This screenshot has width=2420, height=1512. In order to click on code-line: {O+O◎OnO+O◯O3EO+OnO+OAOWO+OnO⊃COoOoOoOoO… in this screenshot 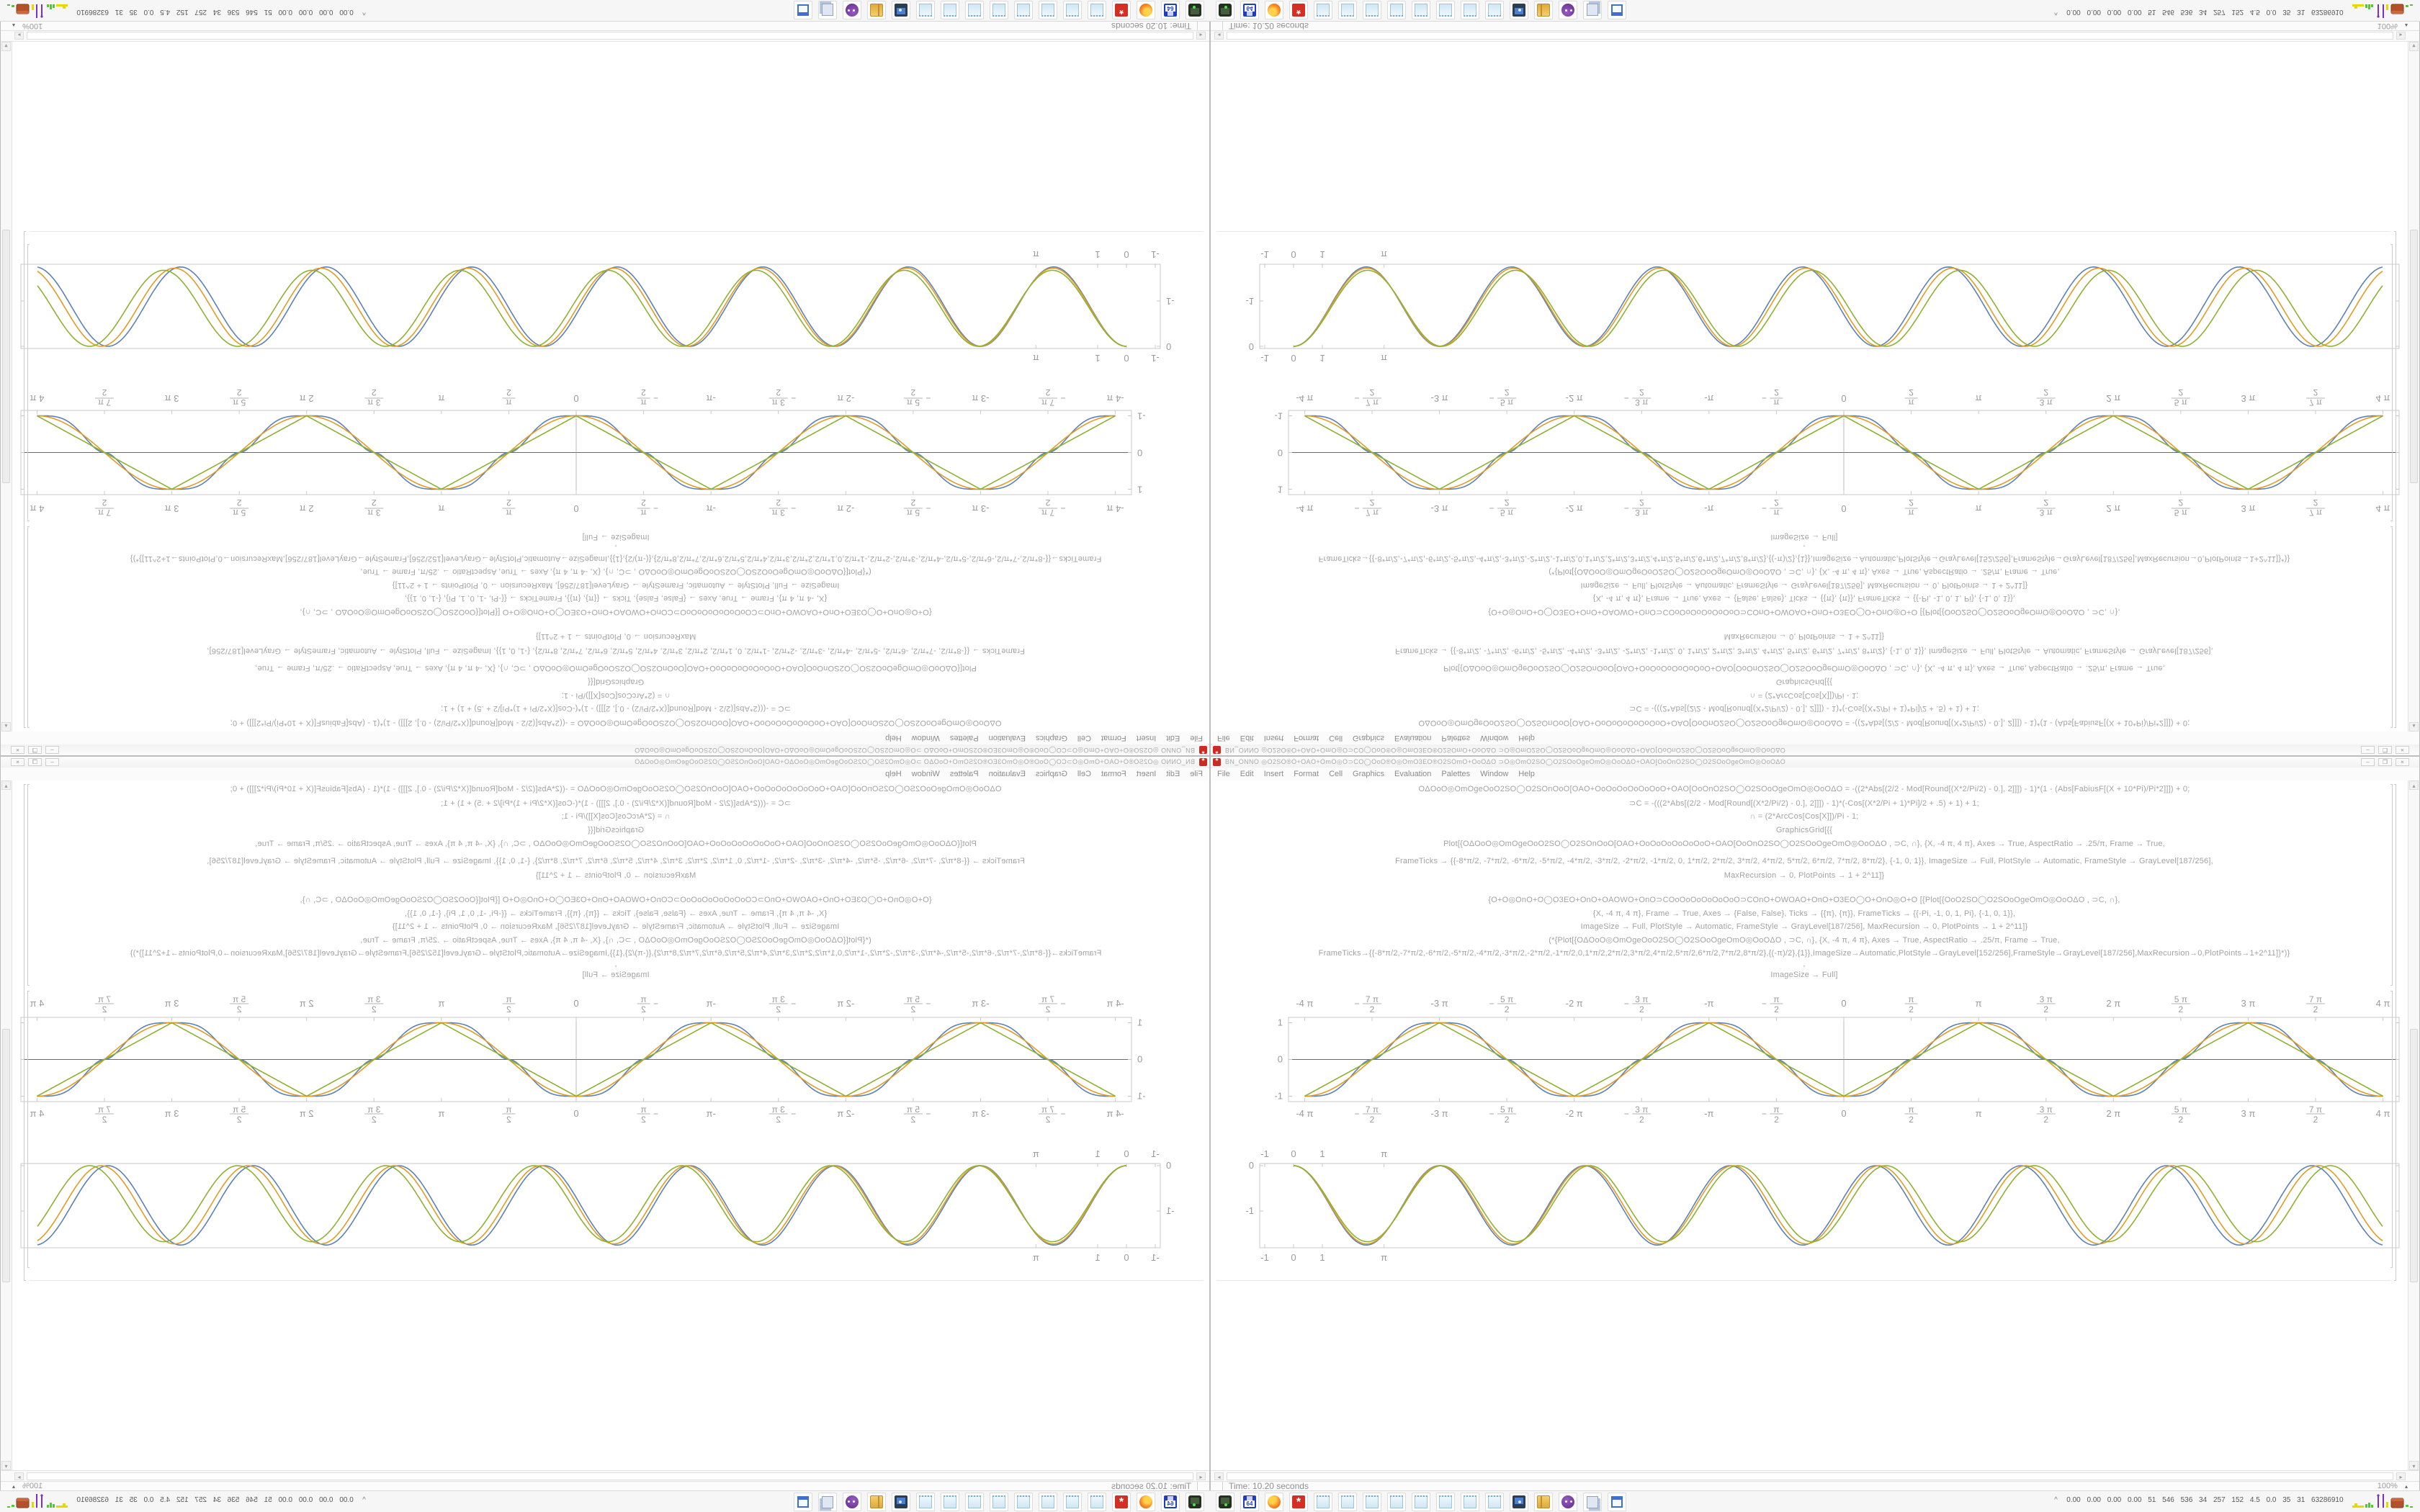, I will do `click(1804, 900)`.